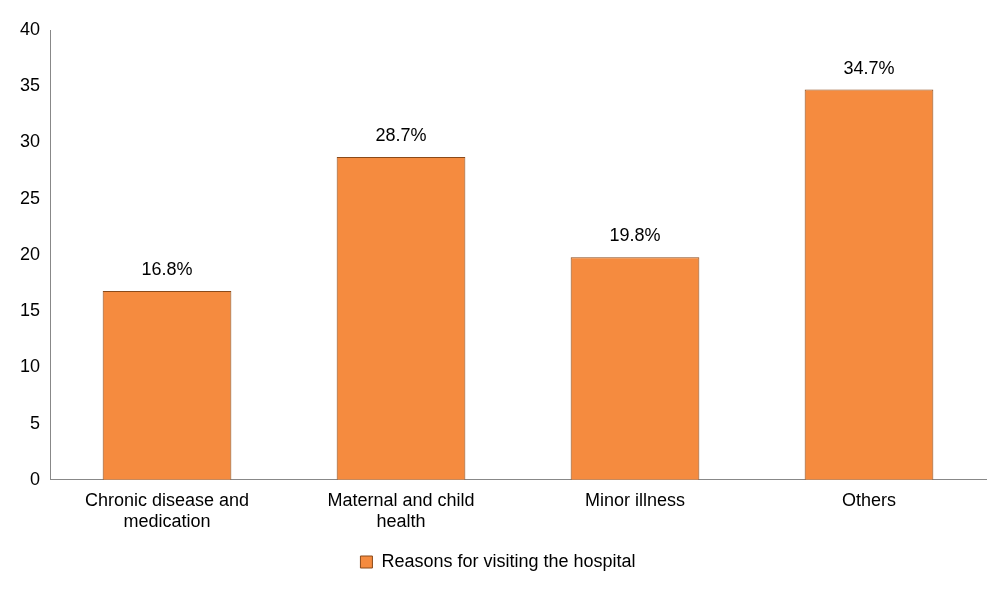  I want to click on y-tick-label: 25, so click(30, 197).